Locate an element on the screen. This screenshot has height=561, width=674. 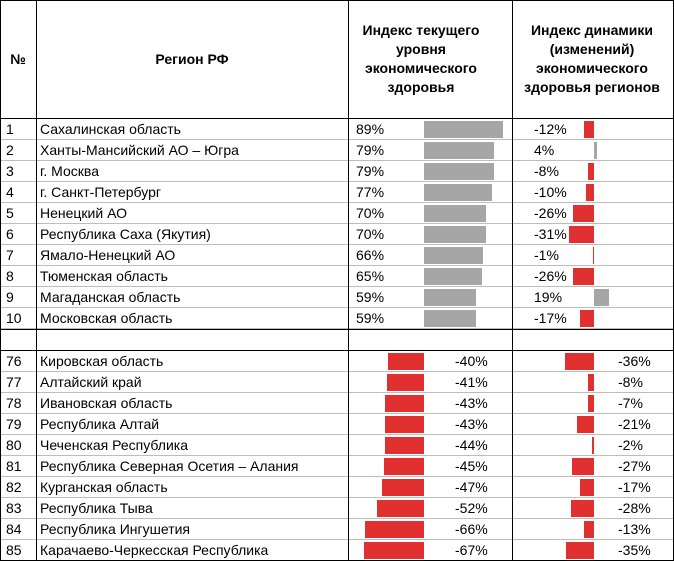
rank-cell: 83 is located at coordinates (14, 508).